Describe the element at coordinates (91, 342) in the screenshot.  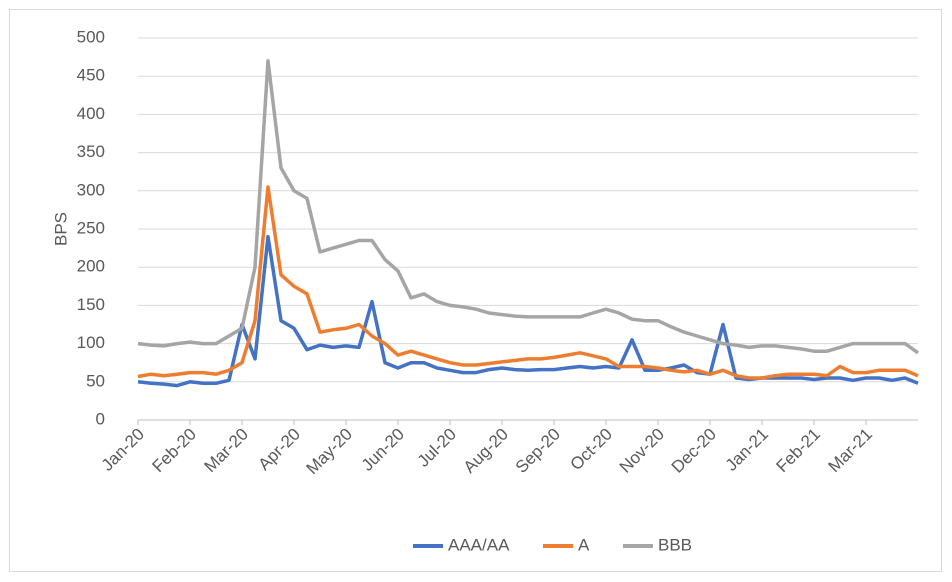
I see `y-tick-label: 100` at that location.